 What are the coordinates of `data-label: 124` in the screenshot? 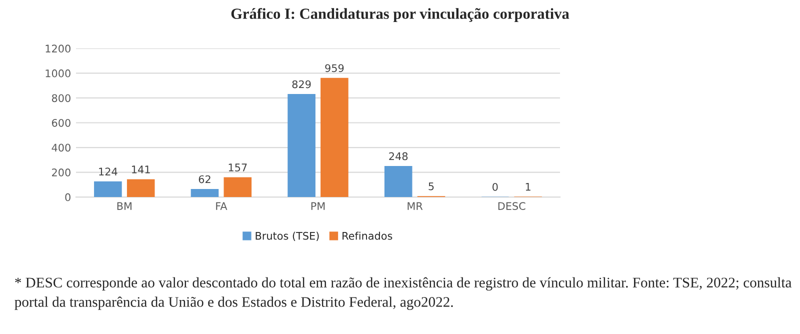 It's located at (108, 172).